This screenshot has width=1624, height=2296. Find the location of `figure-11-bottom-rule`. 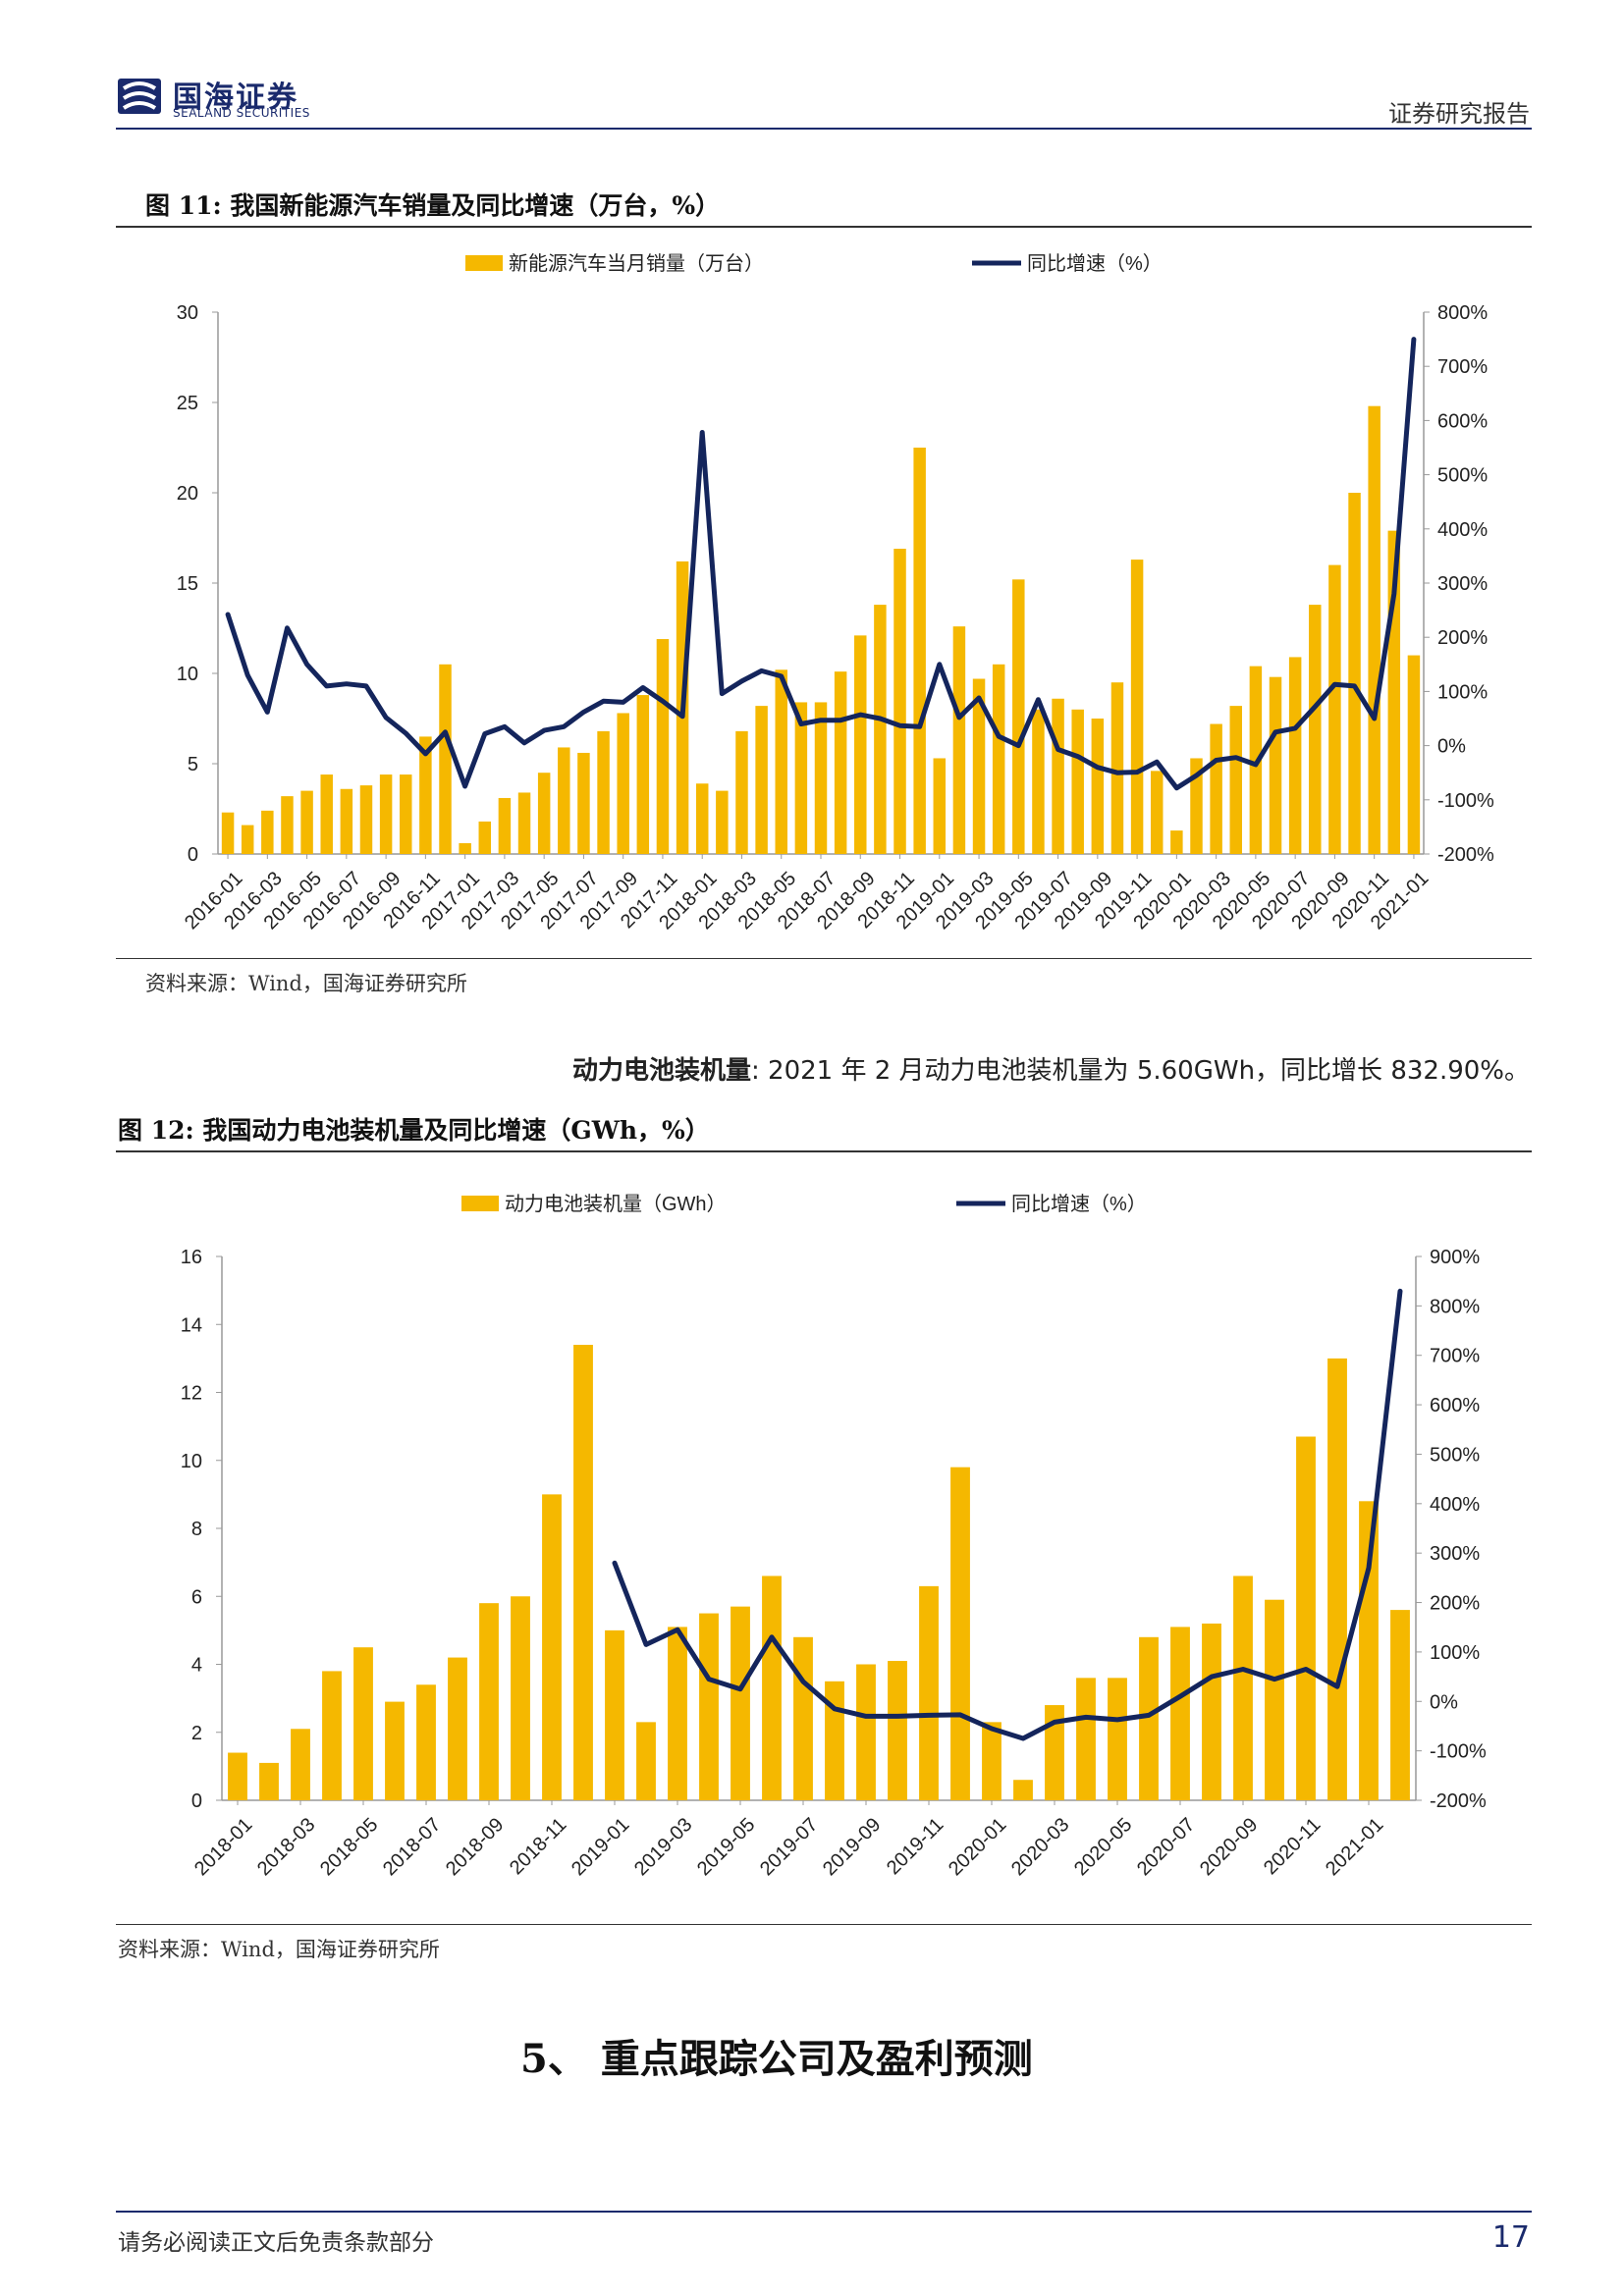

figure-11-bottom-rule is located at coordinates (824, 958).